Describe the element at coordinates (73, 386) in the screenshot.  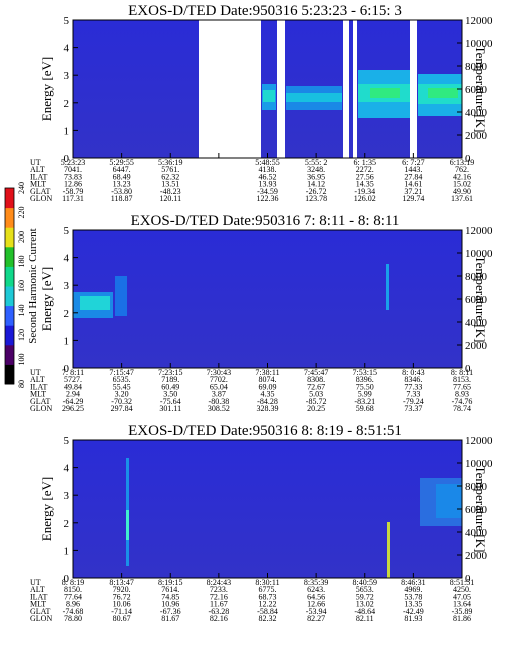
I see `table-cell: 49.84` at that location.